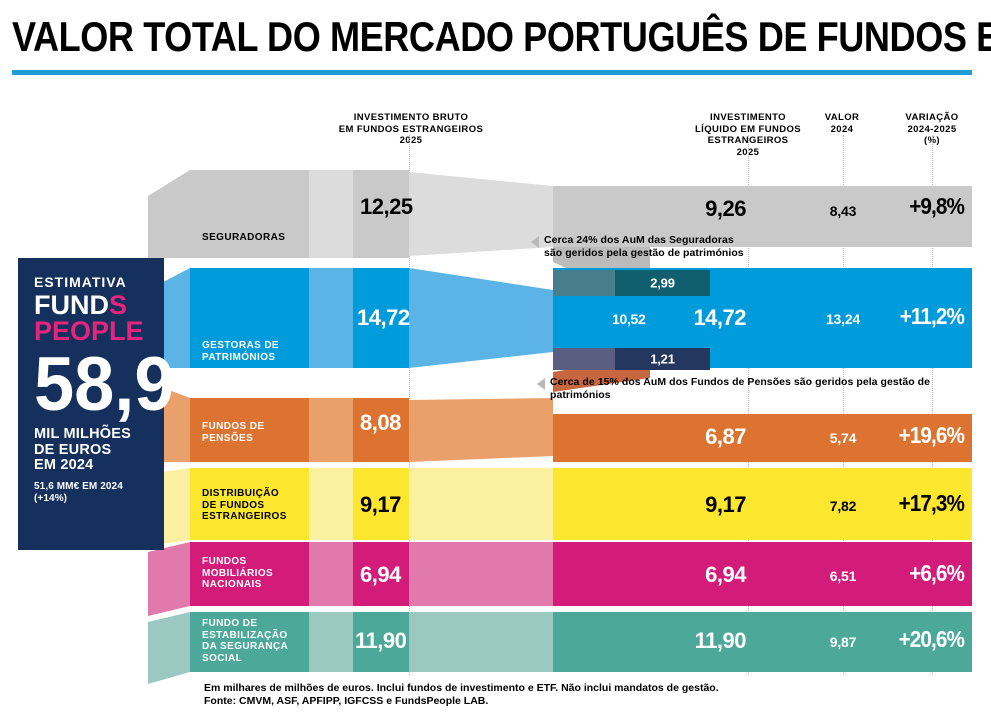 The image size is (991, 726). What do you see at coordinates (662, 283) in the screenshot?
I see `subbar-value-teal: 2,99` at bounding box center [662, 283].